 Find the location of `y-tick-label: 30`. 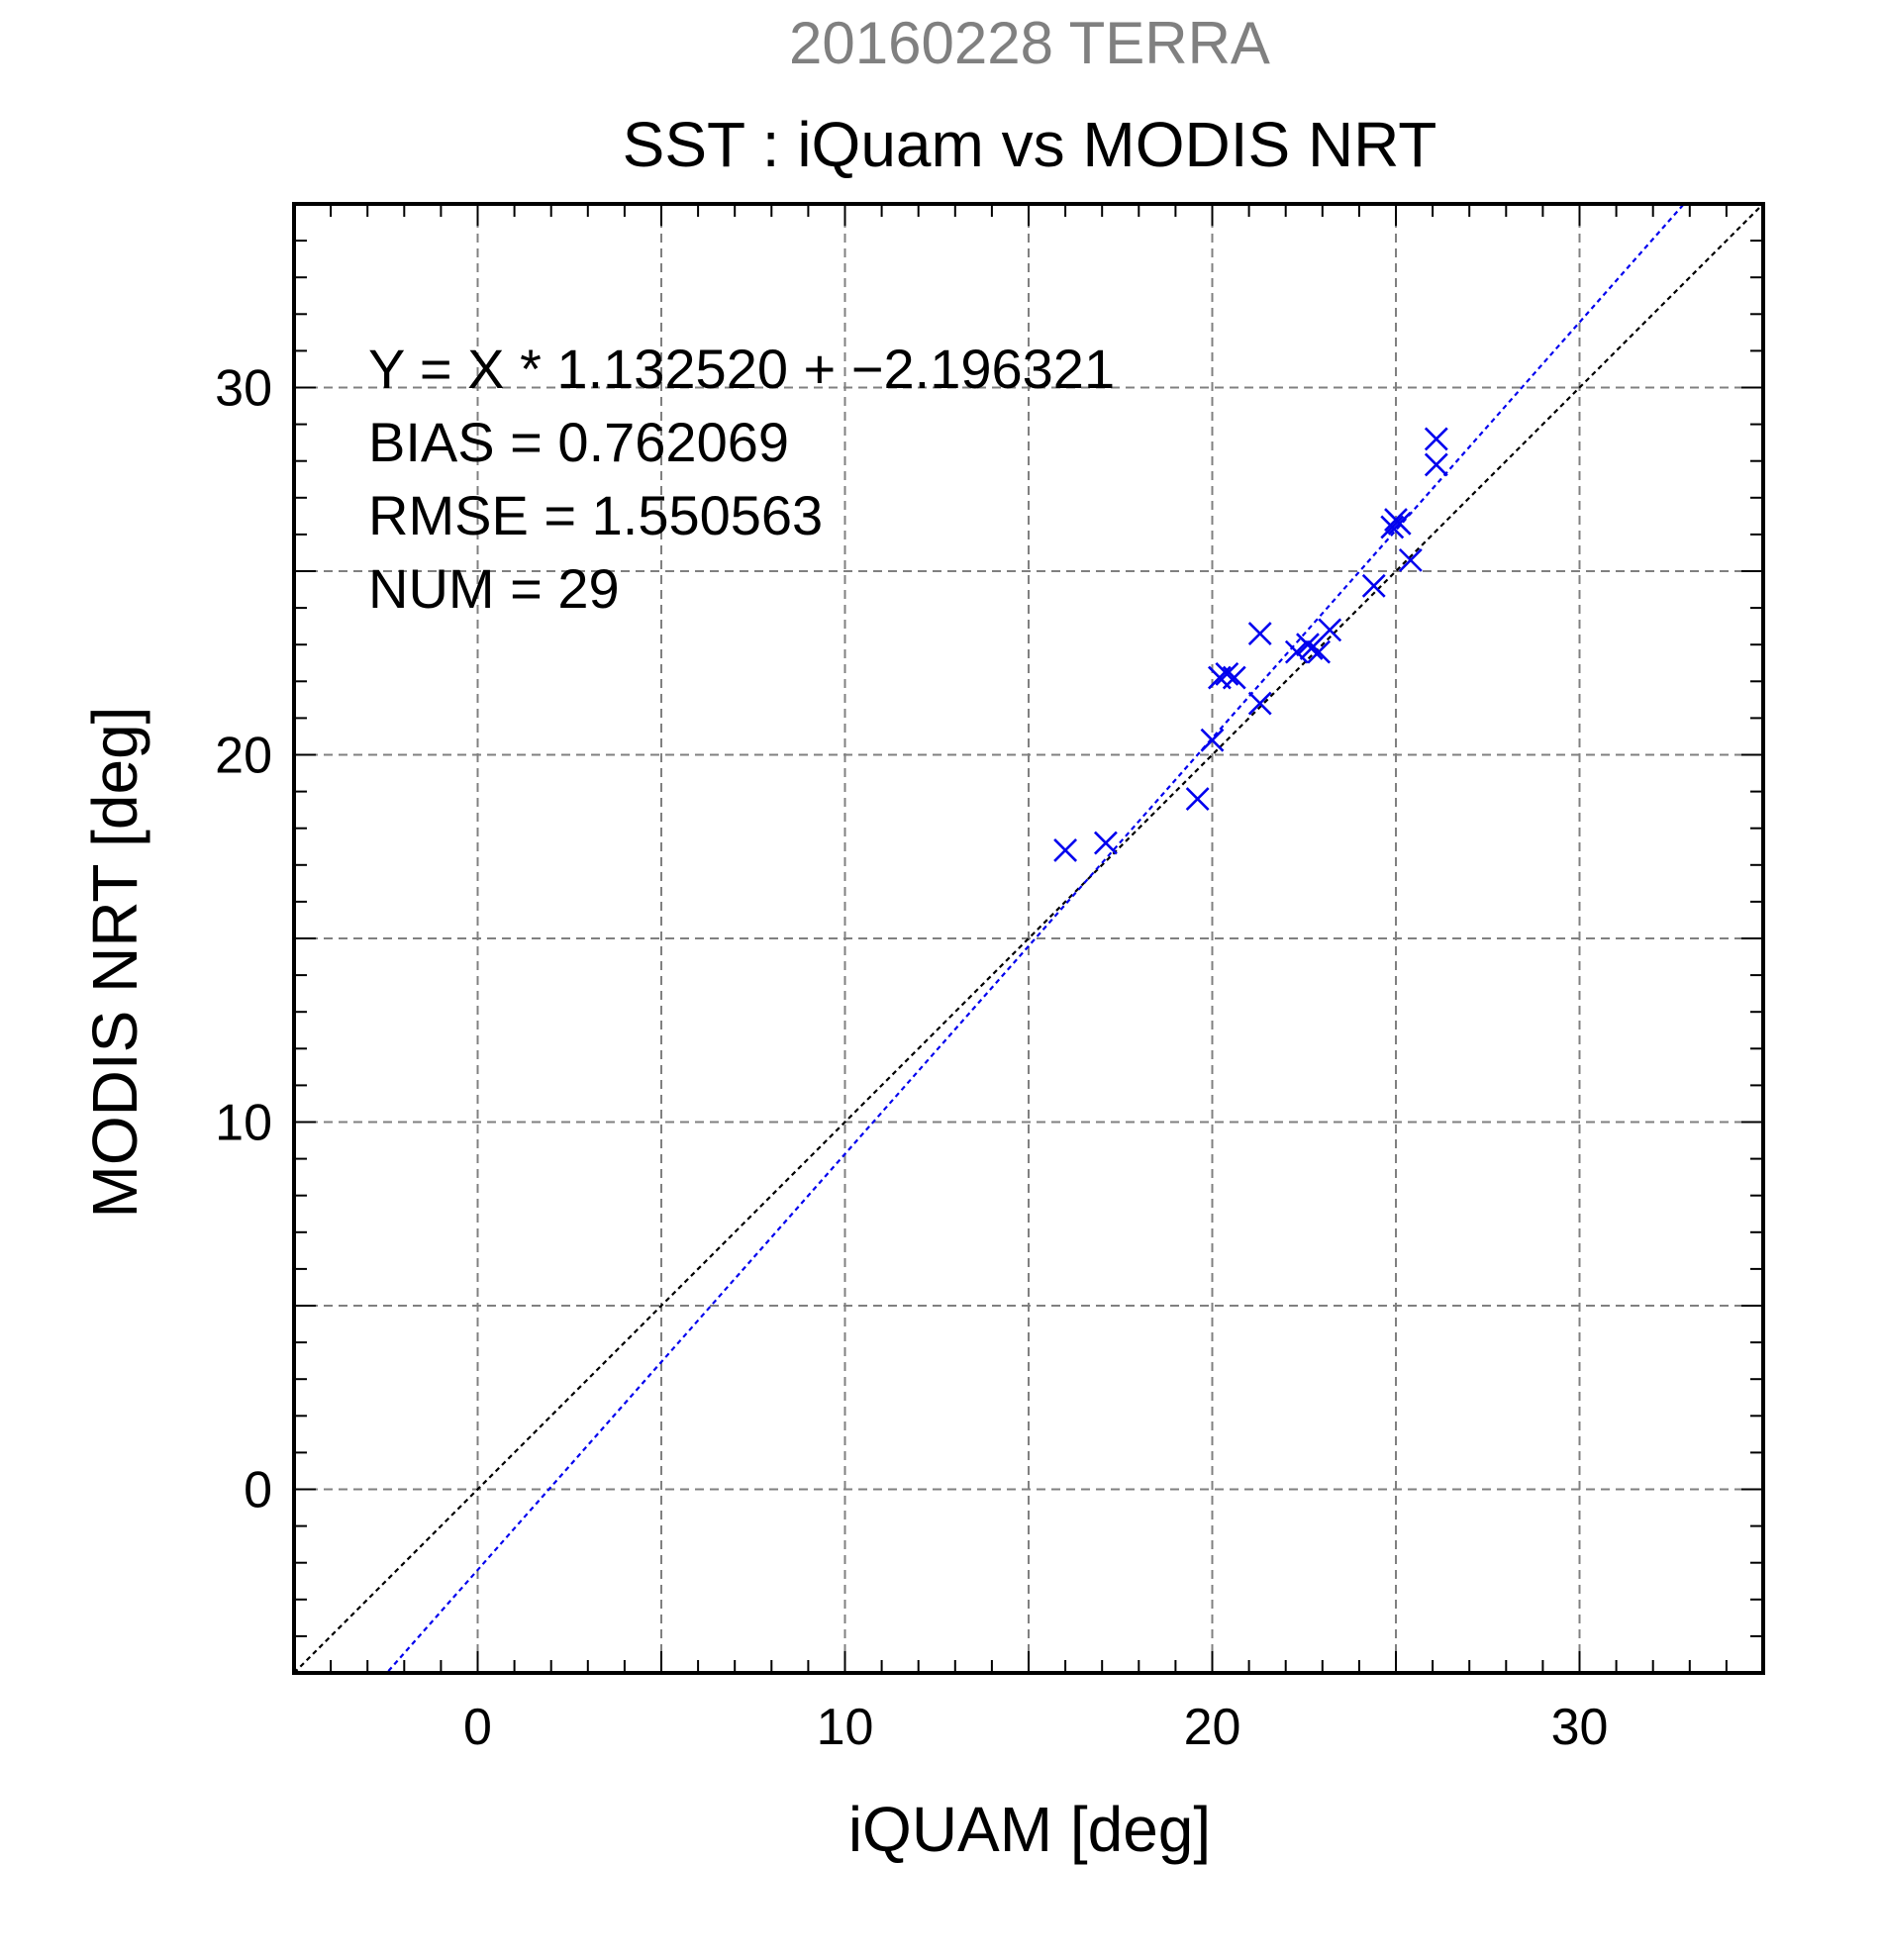

y-tick-label: 30 is located at coordinates (244, 389).